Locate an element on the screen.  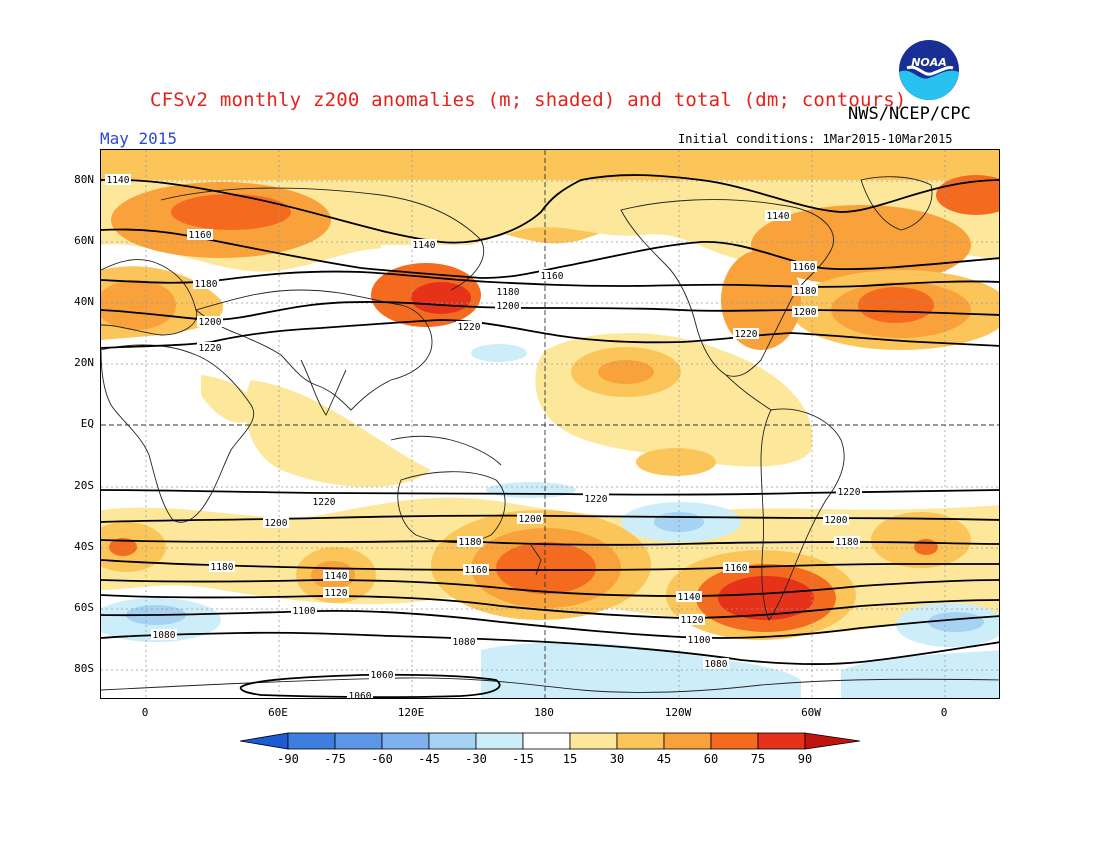
coast-indonesia is located at coordinates (446, 450).